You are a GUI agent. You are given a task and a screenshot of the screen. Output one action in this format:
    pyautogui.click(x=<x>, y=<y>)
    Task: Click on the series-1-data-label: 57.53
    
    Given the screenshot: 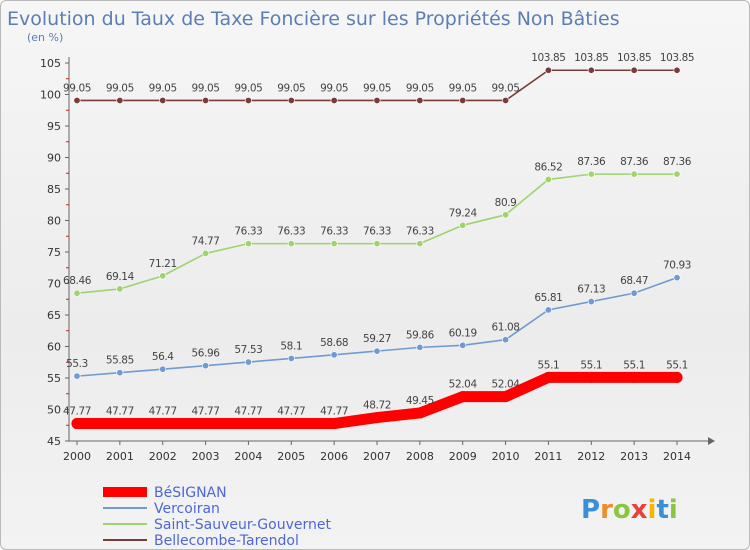 What is the action you would take?
    pyautogui.click(x=248, y=350)
    